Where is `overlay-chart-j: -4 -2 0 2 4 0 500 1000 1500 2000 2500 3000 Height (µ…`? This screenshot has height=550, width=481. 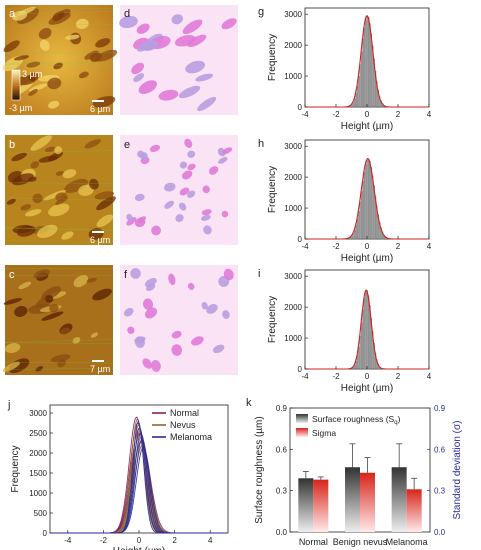 overlay-chart-j: -4 -2 0 2 4 0 500 1000 1500 2000 2500 3000 Height (µ… is located at coordinates (118, 474).